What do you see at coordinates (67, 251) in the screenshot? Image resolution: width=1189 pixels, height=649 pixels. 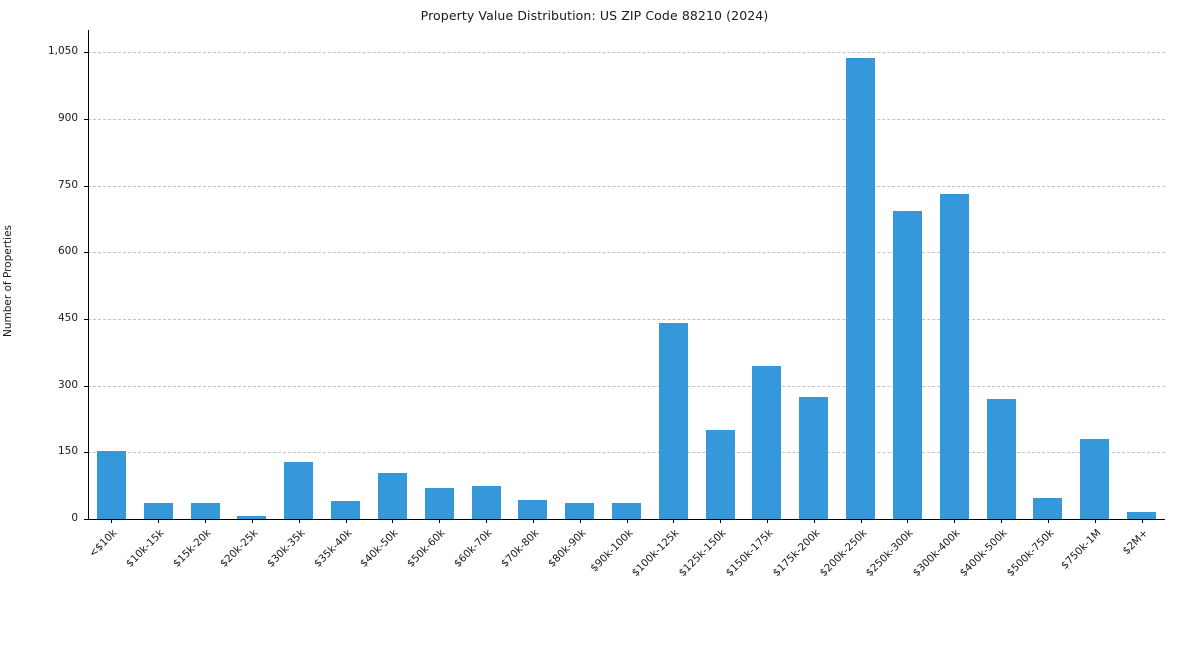 I see `y-tick-label: 600` at bounding box center [67, 251].